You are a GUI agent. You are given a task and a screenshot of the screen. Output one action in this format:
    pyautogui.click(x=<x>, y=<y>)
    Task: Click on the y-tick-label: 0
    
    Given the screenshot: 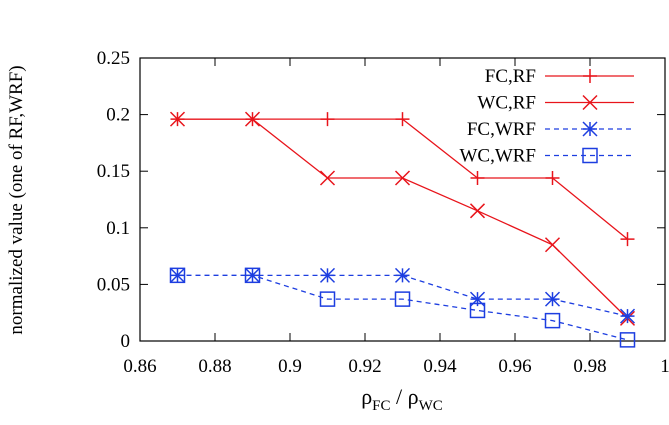 What is the action you would take?
    pyautogui.click(x=126, y=341)
    